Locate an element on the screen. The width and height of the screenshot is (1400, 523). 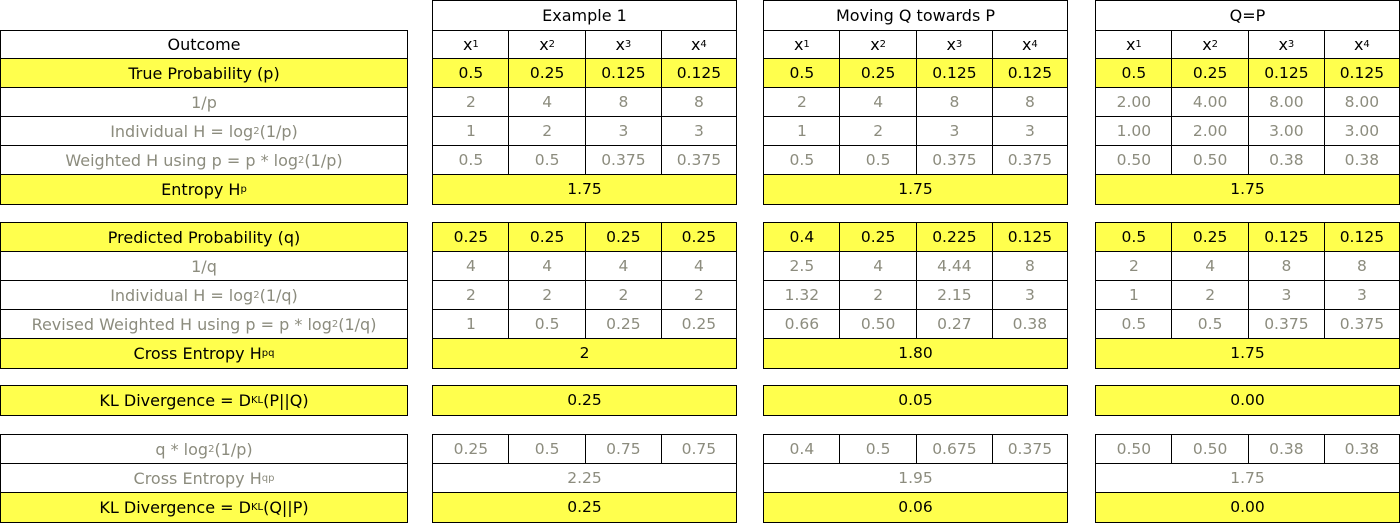
value-cell: 4.00 is located at coordinates (1210, 102).